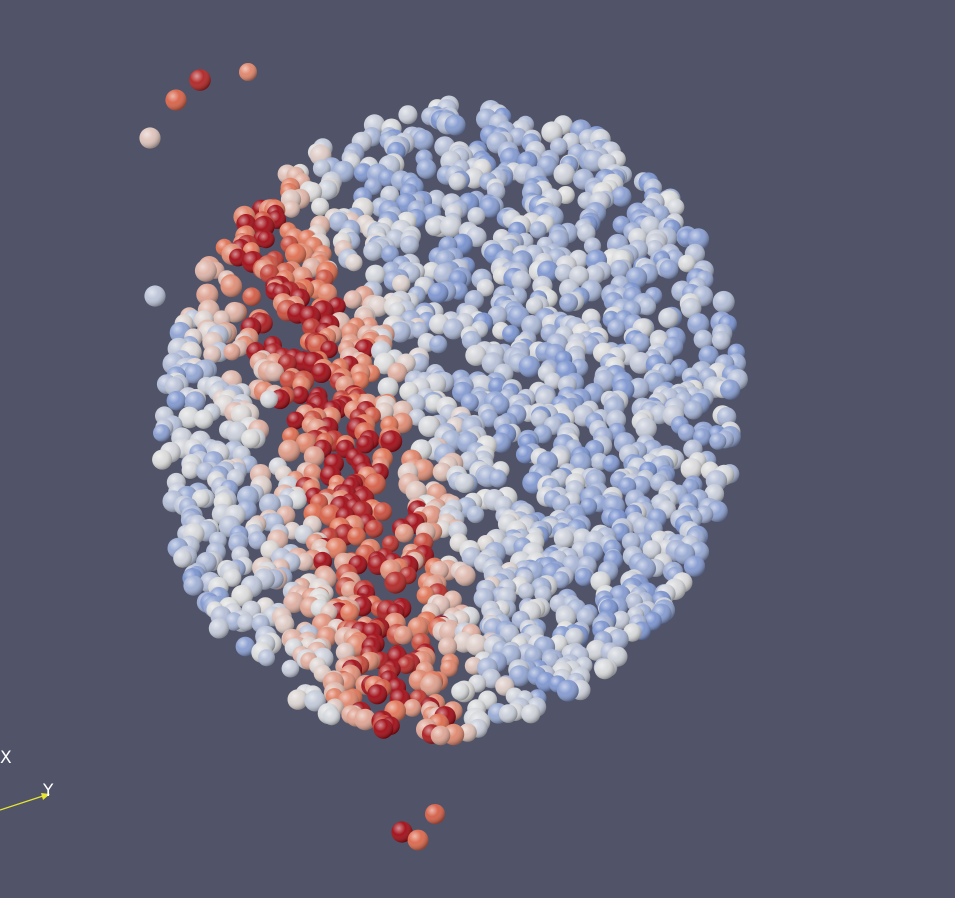  What do you see at coordinates (23, 802) in the screenshot?
I see `axis-y-line` at bounding box center [23, 802].